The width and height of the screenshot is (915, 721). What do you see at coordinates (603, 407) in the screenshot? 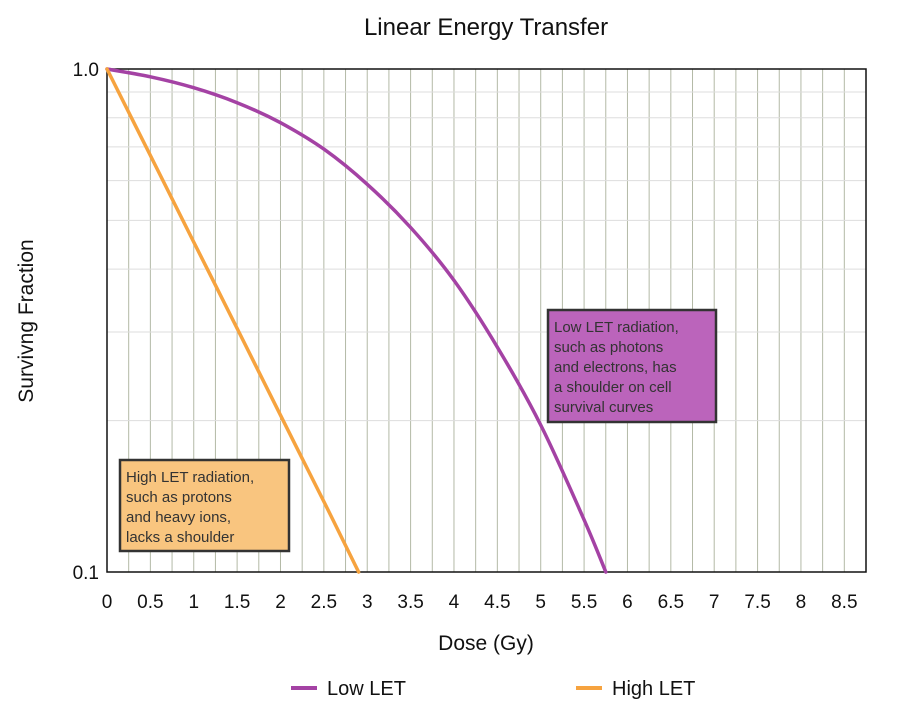
I see `annotation-text-line: survival curves` at bounding box center [603, 407].